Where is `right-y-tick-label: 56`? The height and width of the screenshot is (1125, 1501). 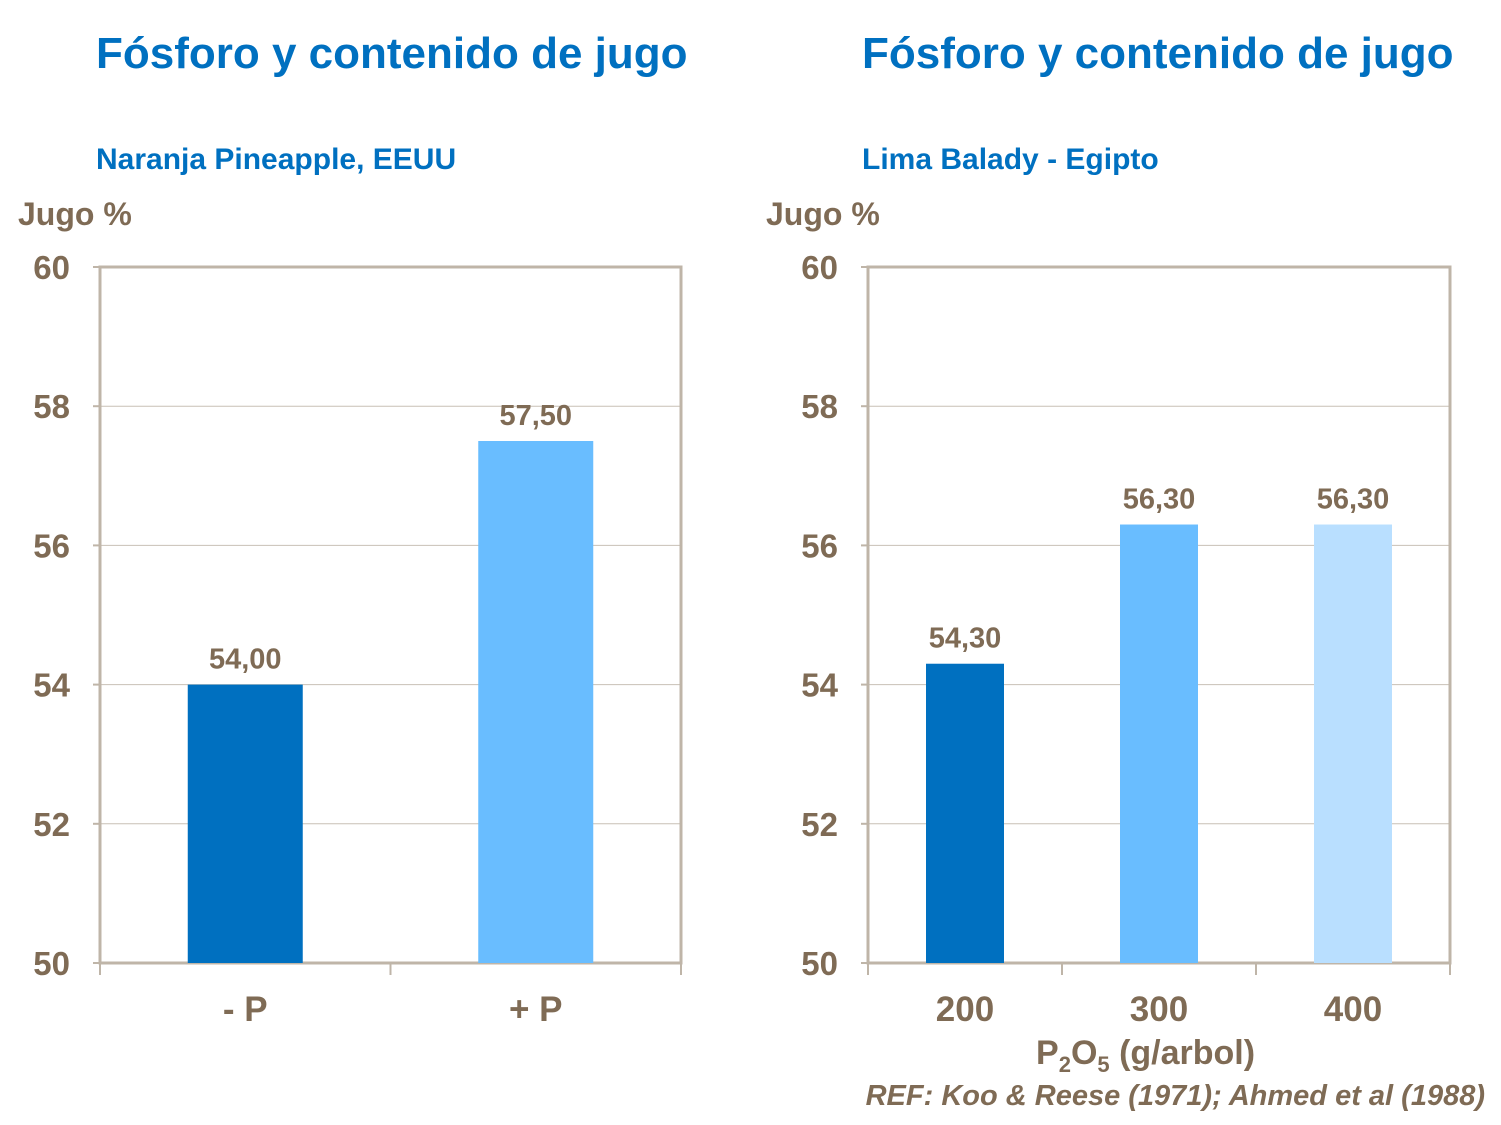
right-y-tick-label: 56 is located at coordinates (819, 545).